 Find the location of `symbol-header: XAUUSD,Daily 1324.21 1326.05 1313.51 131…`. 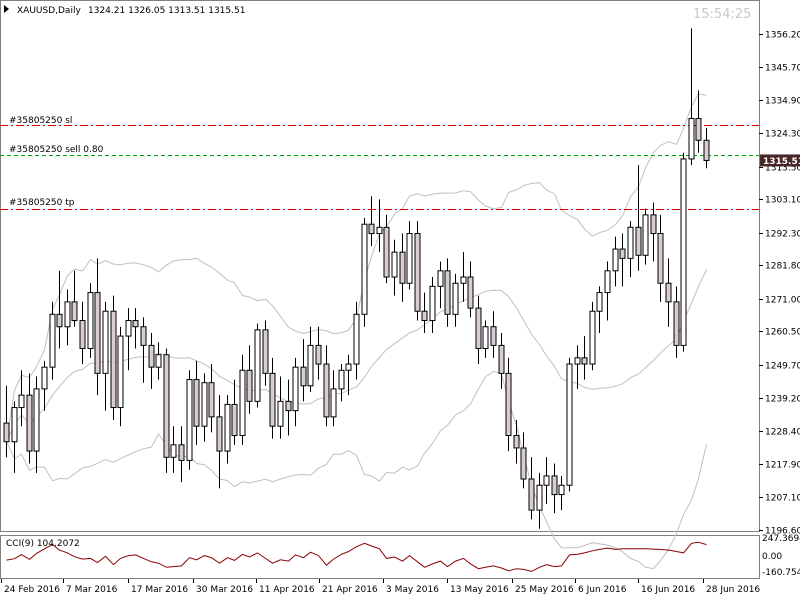

symbol-header: XAUUSD,Daily 1324.21 1326.05 1313.51 131… is located at coordinates (124, 10).